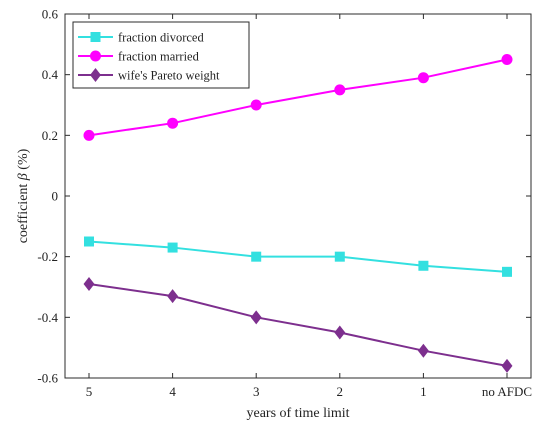 Image resolution: width=560 pixels, height=430 pixels. I want to click on x-tick-label: 4, so click(172, 391).